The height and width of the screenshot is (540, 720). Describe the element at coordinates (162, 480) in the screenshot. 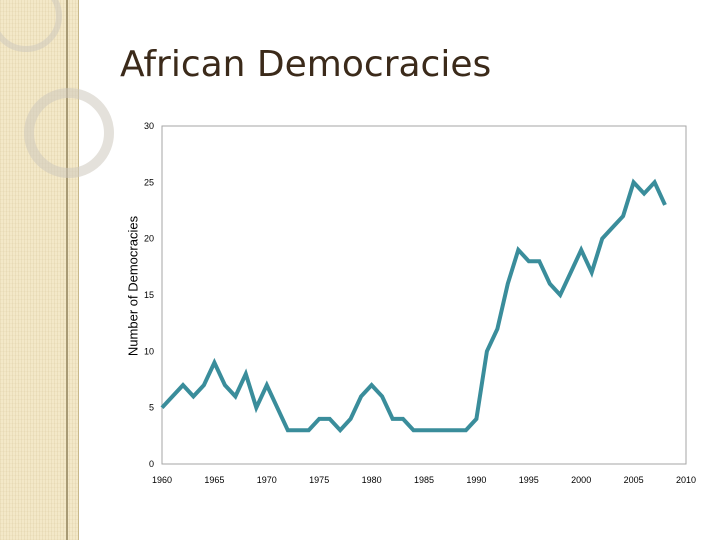

I see `x-tick-label: 1960` at that location.